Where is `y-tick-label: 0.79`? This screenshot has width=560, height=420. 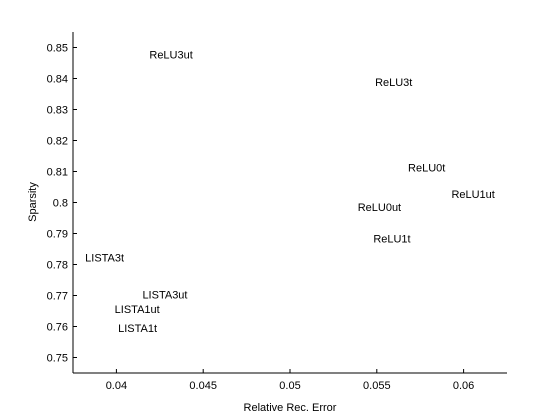
y-tick-label: 0.79 is located at coordinates (57, 235).